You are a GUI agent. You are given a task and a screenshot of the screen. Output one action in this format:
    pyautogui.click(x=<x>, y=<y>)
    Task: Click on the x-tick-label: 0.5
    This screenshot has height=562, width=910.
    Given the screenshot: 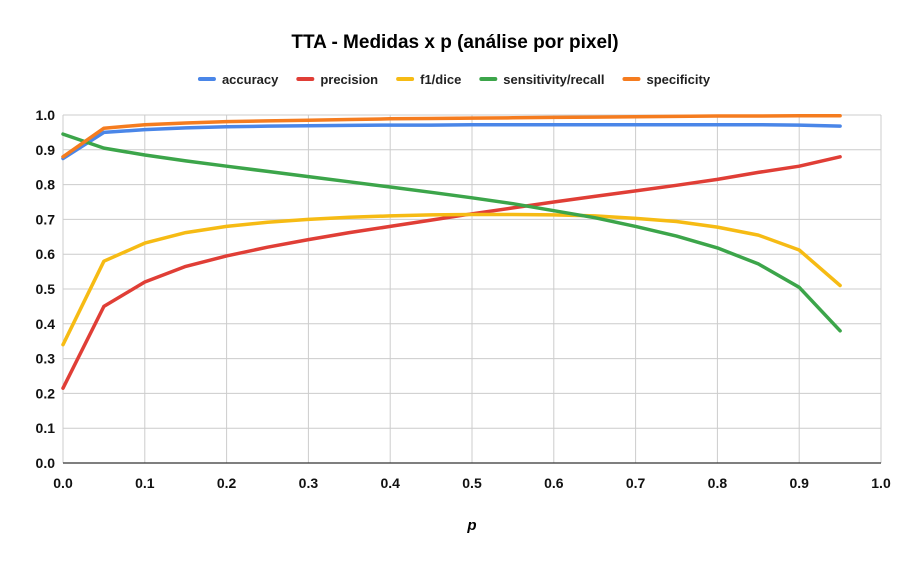 What is the action you would take?
    pyautogui.click(x=472, y=483)
    